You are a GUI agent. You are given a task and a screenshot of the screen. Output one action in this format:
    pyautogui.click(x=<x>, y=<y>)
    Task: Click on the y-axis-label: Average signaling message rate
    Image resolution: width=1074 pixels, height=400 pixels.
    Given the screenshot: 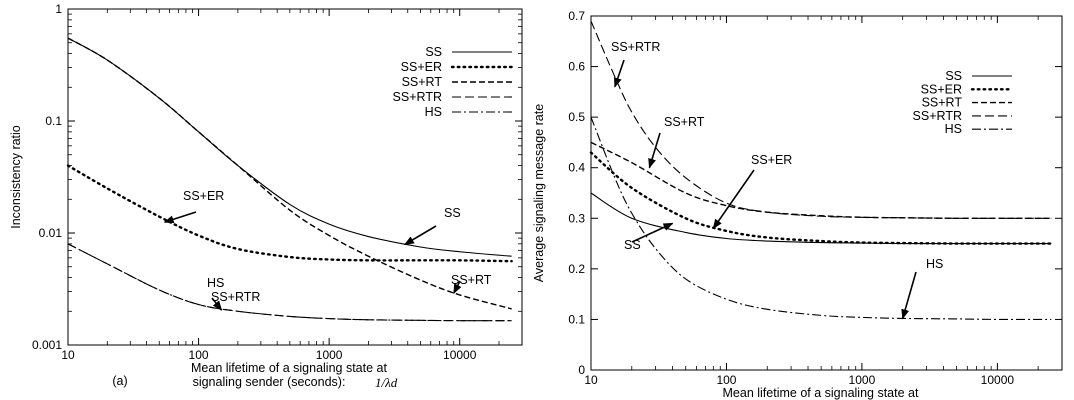 What is the action you would take?
    pyautogui.click(x=539, y=193)
    